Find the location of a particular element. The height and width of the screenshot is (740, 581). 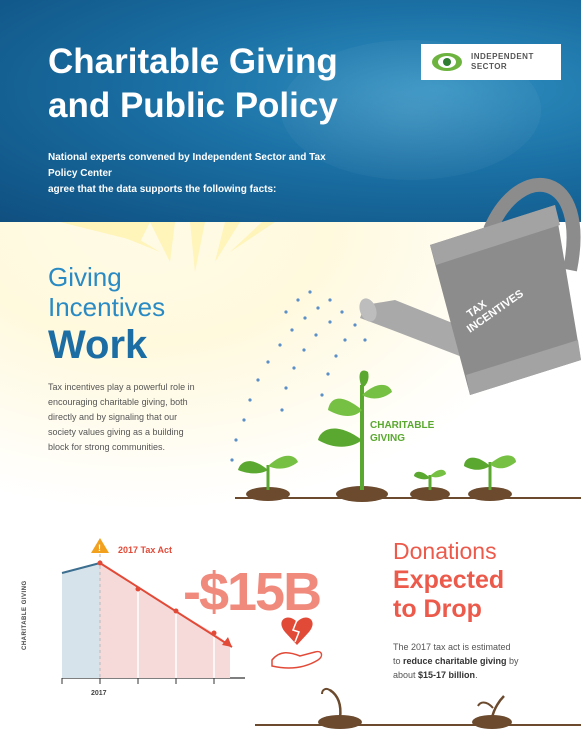

plant-label-giving: GIVING is located at coordinates (387, 438).